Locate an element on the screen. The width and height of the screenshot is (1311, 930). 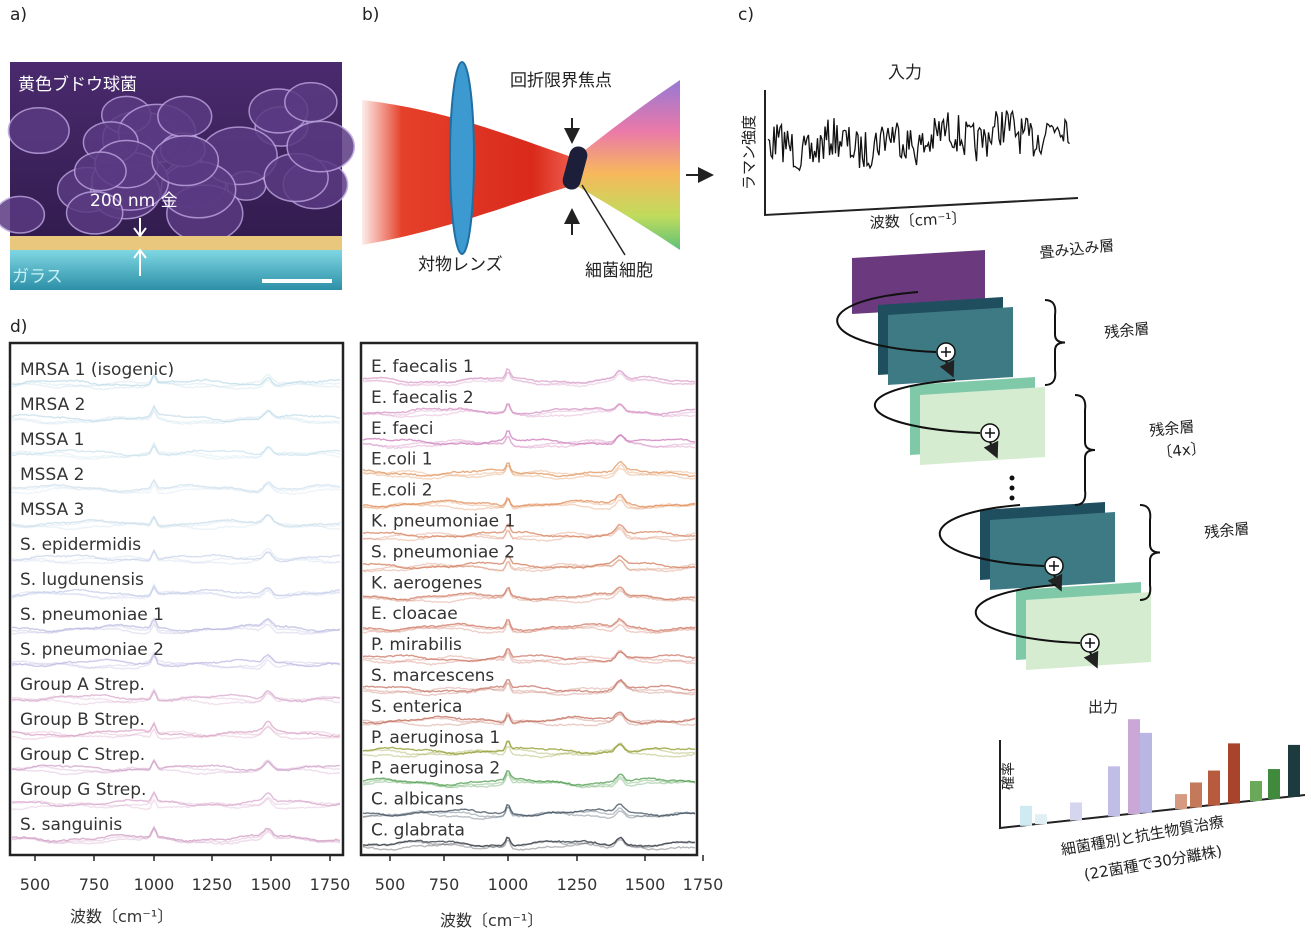
sample-label: MSSA 2 is located at coordinates (52, 475).